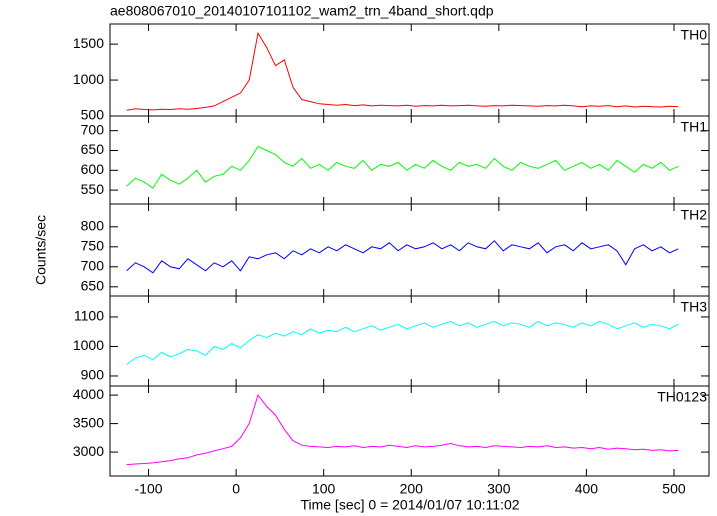  What do you see at coordinates (88, 422) in the screenshot?
I see `y-tick-label: 3500` at bounding box center [88, 422].